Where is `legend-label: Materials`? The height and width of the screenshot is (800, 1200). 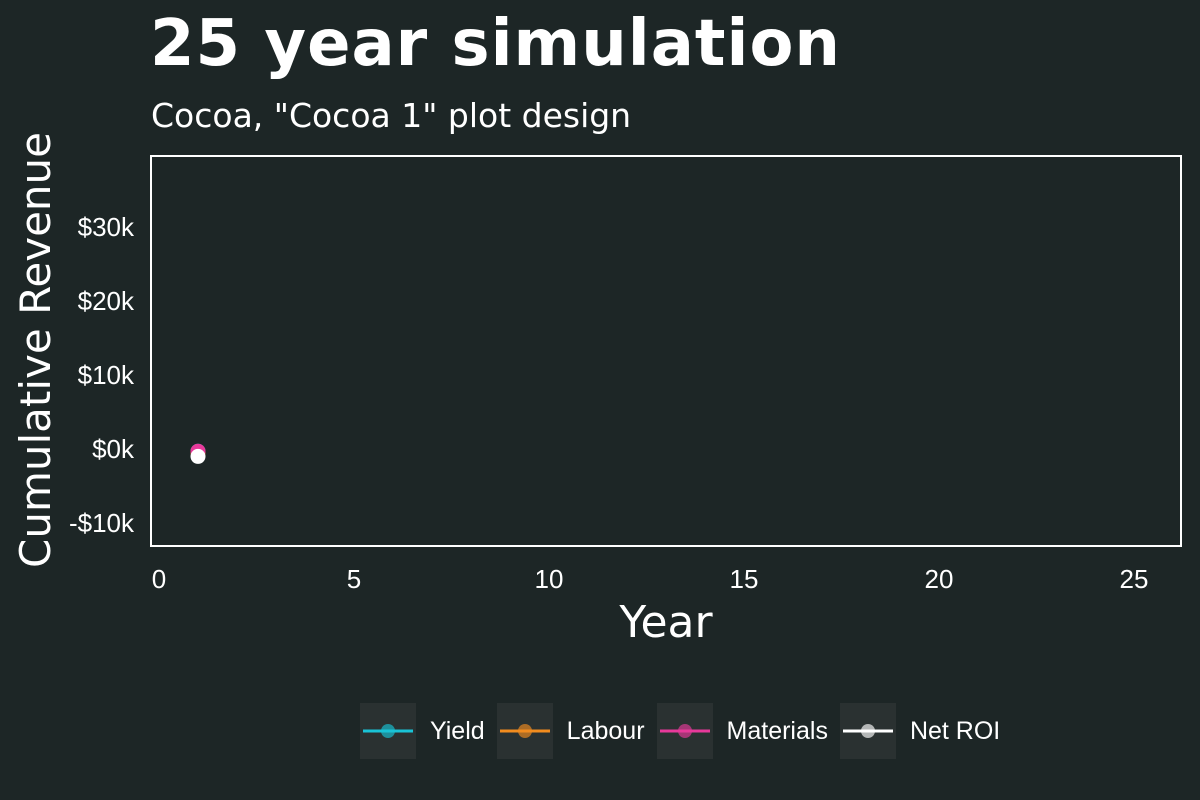 legend-label: Materials is located at coordinates (777, 730).